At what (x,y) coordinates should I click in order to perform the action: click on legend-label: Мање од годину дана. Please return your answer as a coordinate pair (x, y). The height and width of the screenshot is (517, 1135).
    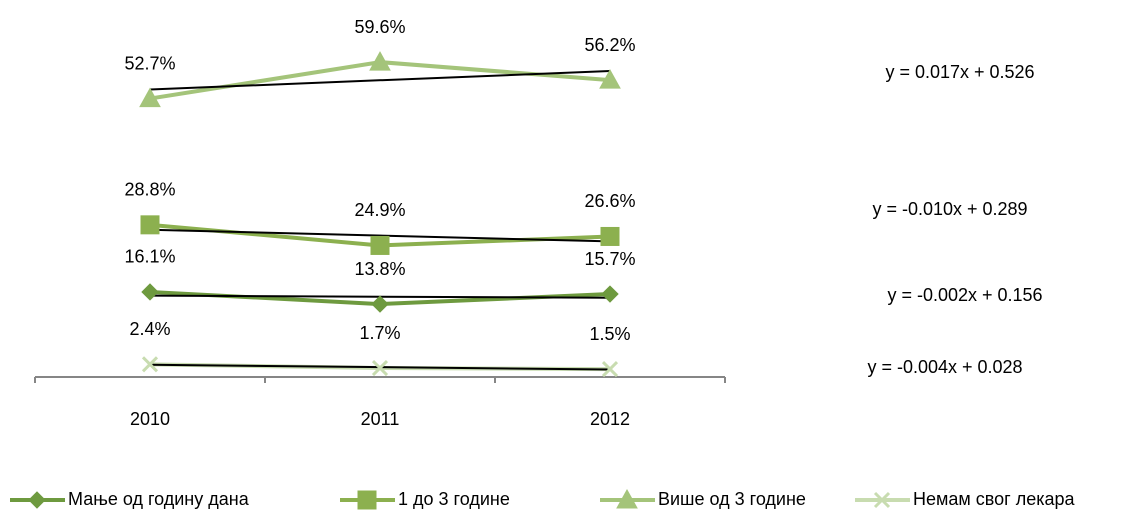
    Looking at the image, I should click on (159, 499).